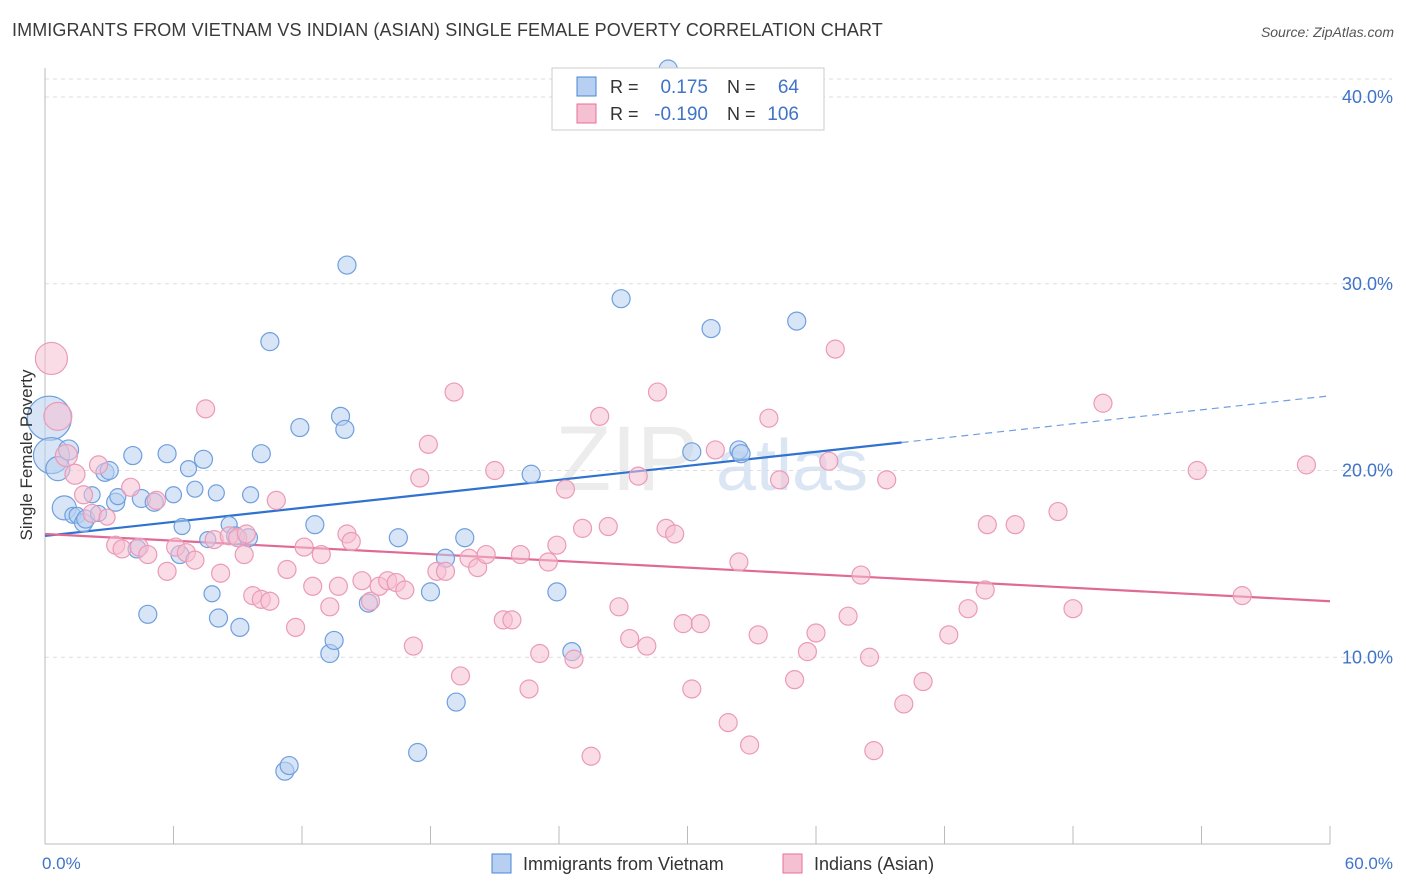 The width and height of the screenshot is (1406, 892). I want to click on legend-n-value-1: 64, so click(789, 87).